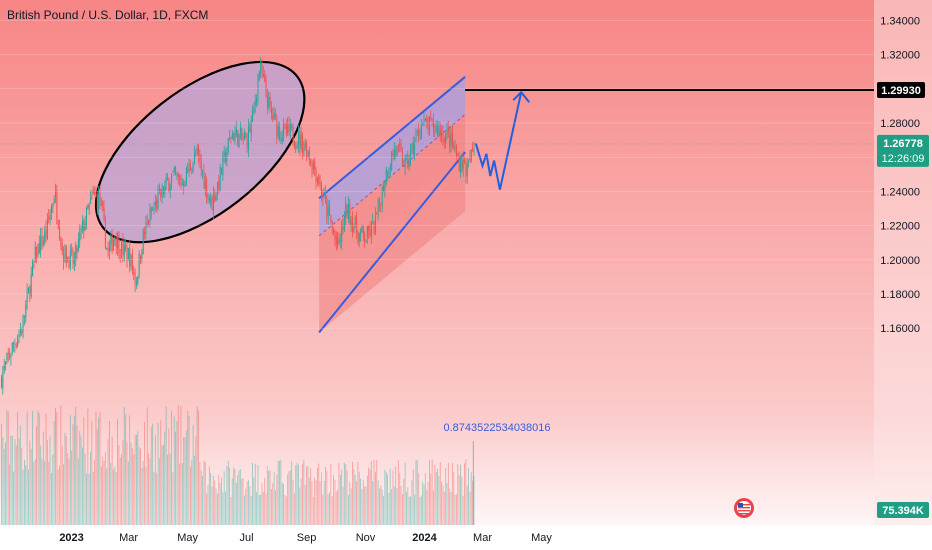  I want to click on projection-path, so click(502, 140).